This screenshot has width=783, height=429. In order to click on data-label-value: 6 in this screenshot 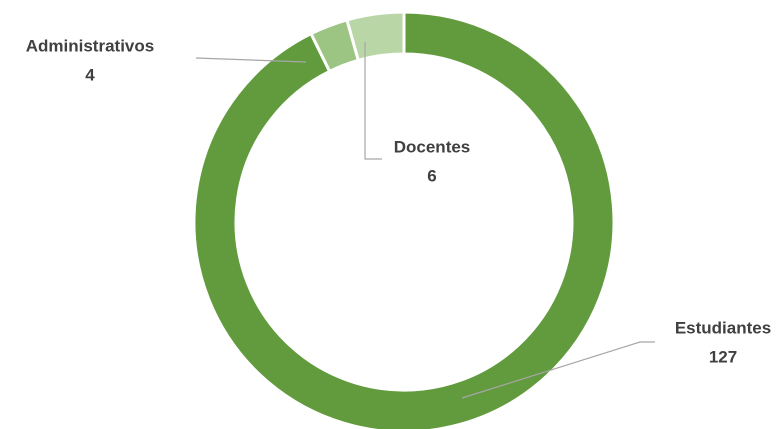, I will do `click(431, 175)`.